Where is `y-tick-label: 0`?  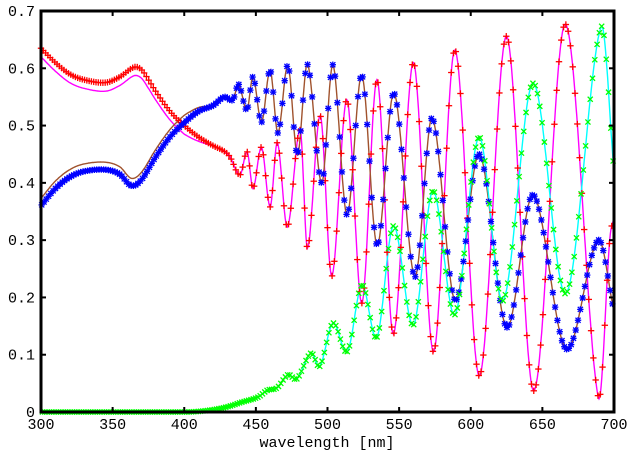
y-tick-label: 0 is located at coordinates (30, 413).